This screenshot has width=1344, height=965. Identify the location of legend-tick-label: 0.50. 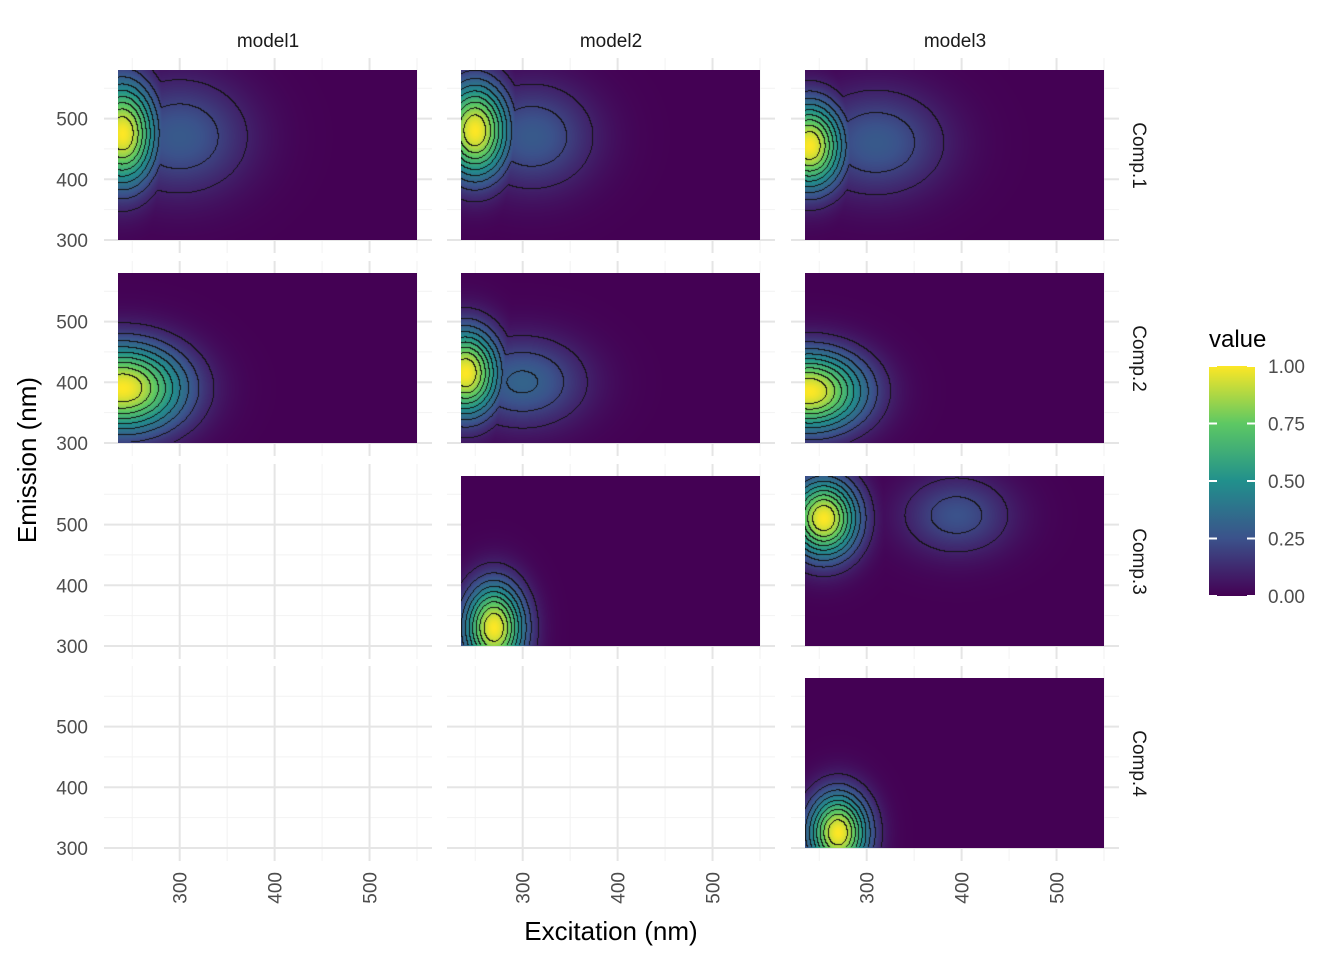
(1286, 482).